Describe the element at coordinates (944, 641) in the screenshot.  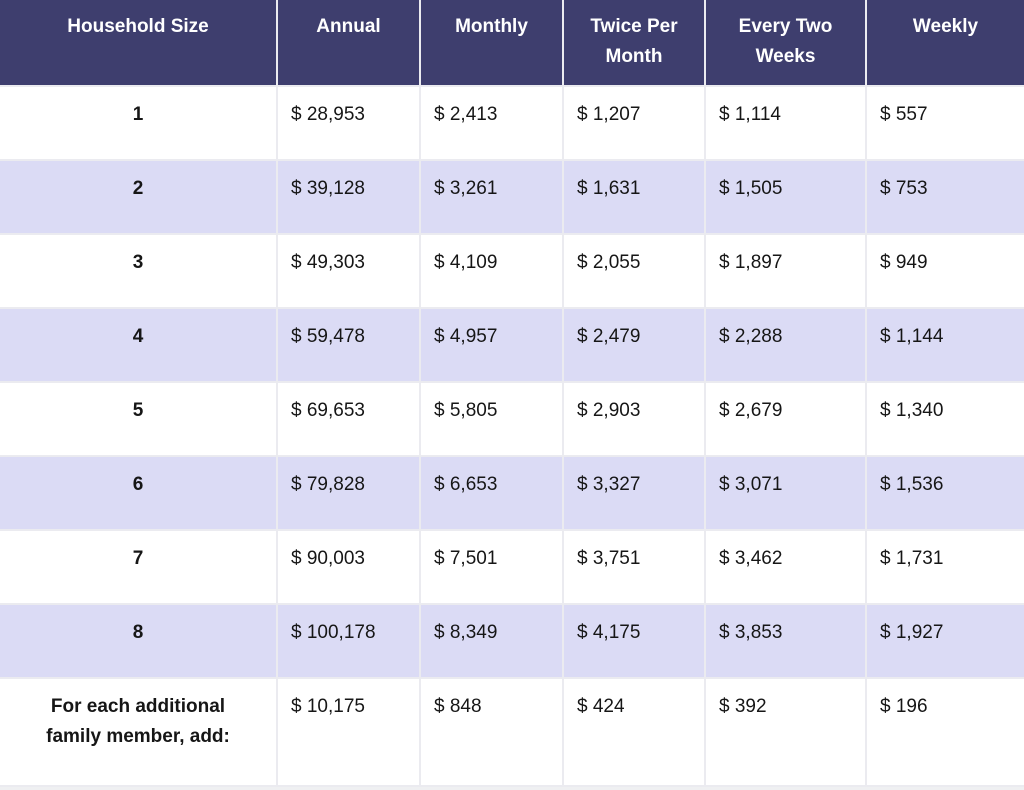
I see `value-cell: $ 1,927` at that location.